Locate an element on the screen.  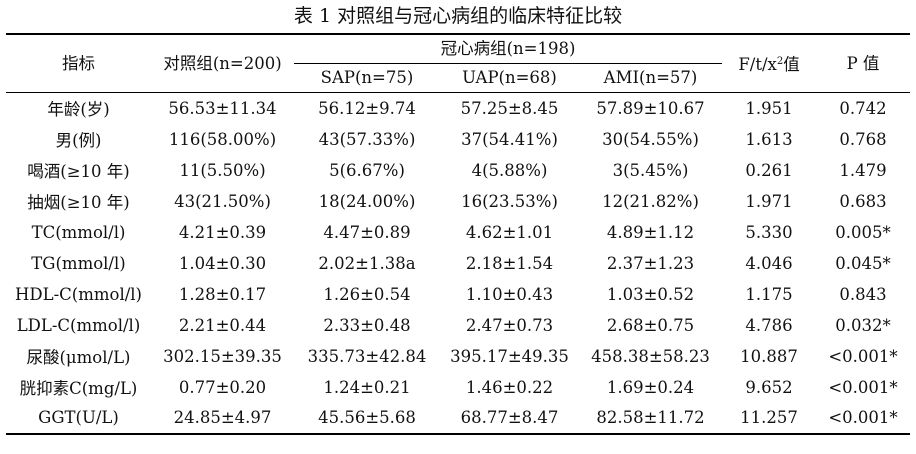
row-label: GGT(U/L) is located at coordinates (78, 418).